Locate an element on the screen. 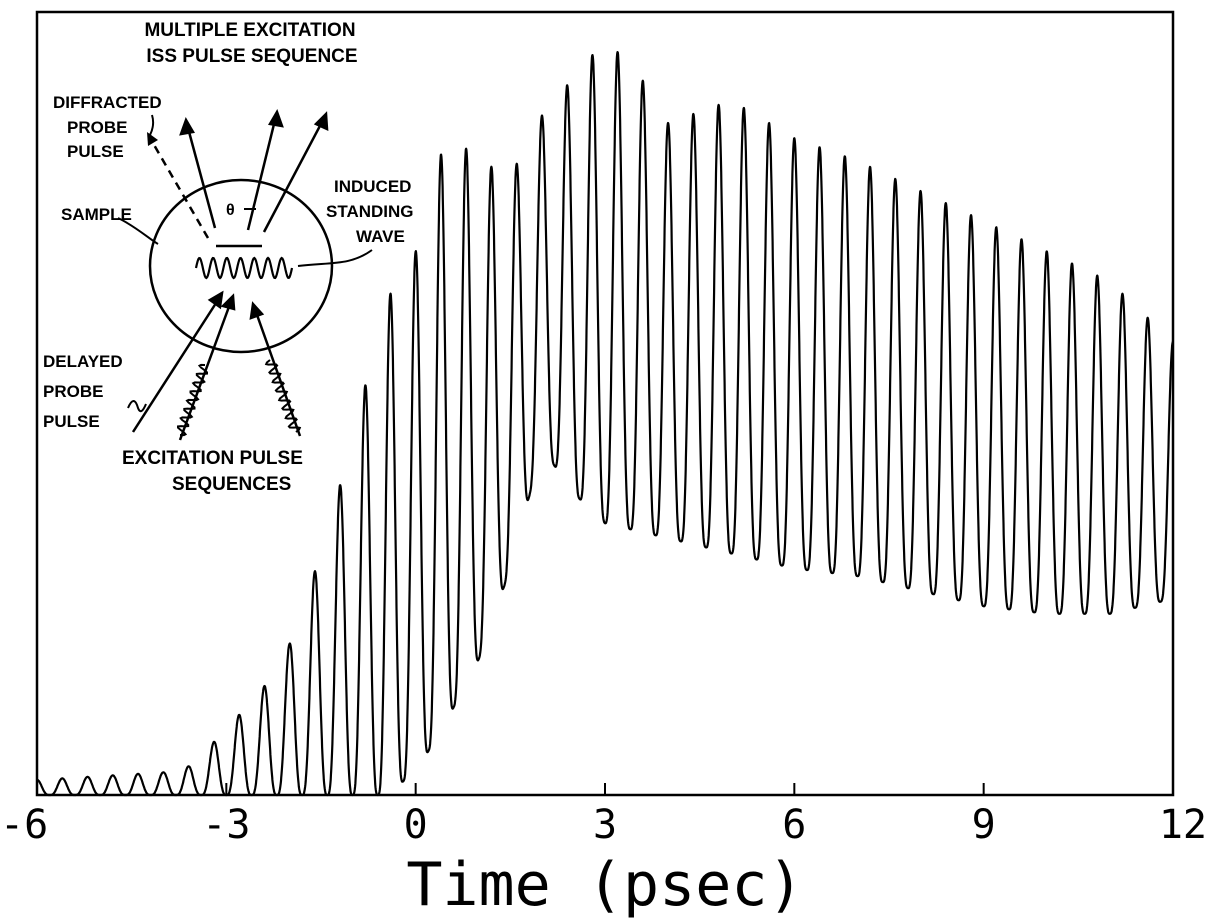 The image size is (1209, 919). x-tick-label: 9 is located at coordinates (984, 825).